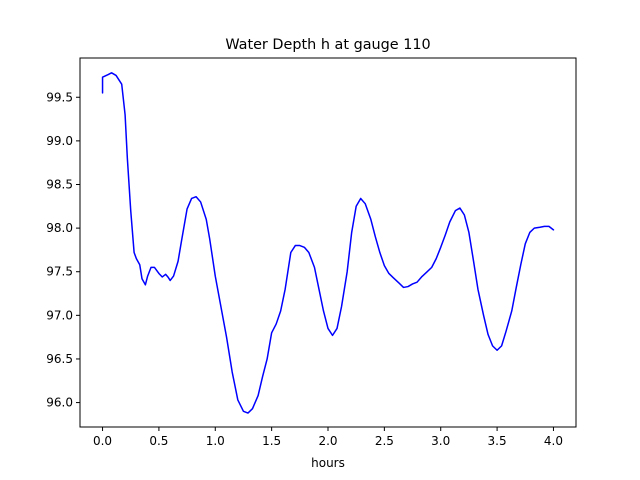 The image size is (640, 480). What do you see at coordinates (59, 315) in the screenshot?
I see `y-tick-label: 97.0` at bounding box center [59, 315].